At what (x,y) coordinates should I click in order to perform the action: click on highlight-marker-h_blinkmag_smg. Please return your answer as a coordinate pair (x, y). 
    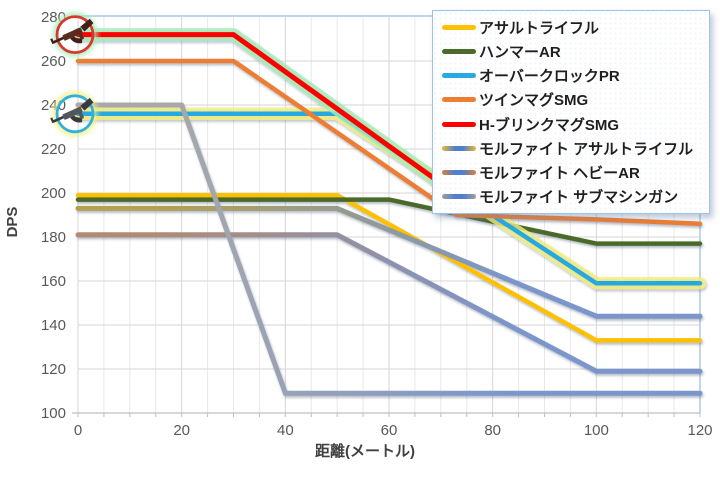
    Looking at the image, I should click on (75, 34).